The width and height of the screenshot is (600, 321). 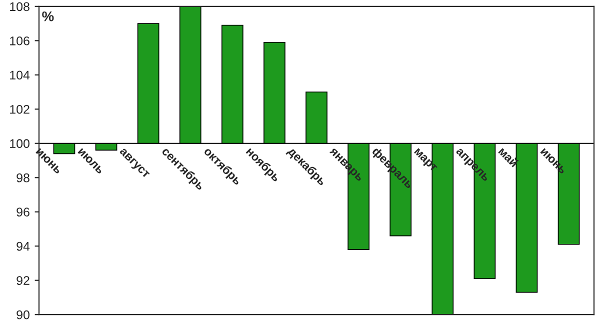 What do you see at coordinates (23, 212) in the screenshot?
I see `y-tick-label: 96` at bounding box center [23, 212].